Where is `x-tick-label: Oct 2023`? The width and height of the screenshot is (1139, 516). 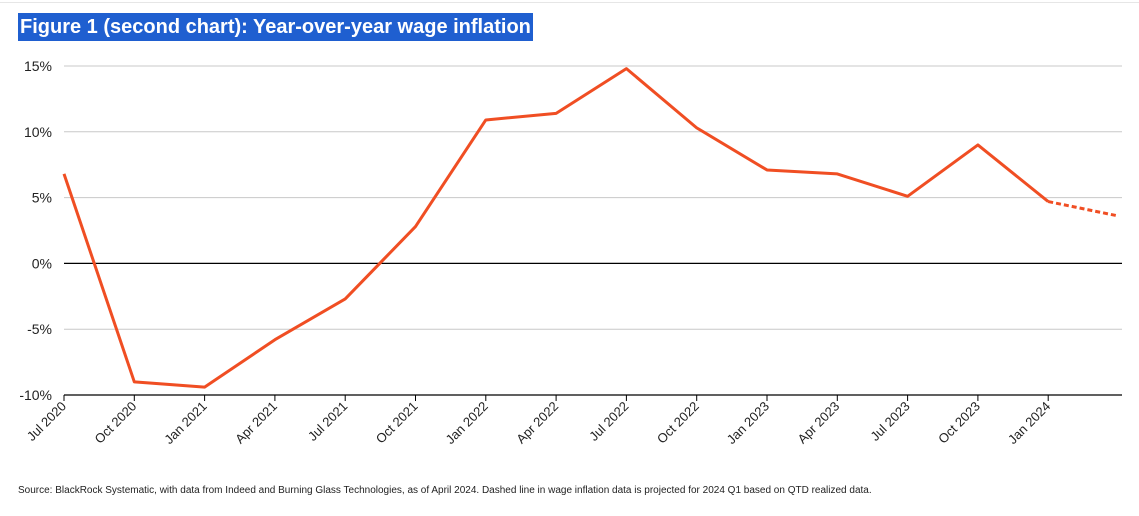
x-tick-label: Oct 2023 is located at coordinates (959, 423).